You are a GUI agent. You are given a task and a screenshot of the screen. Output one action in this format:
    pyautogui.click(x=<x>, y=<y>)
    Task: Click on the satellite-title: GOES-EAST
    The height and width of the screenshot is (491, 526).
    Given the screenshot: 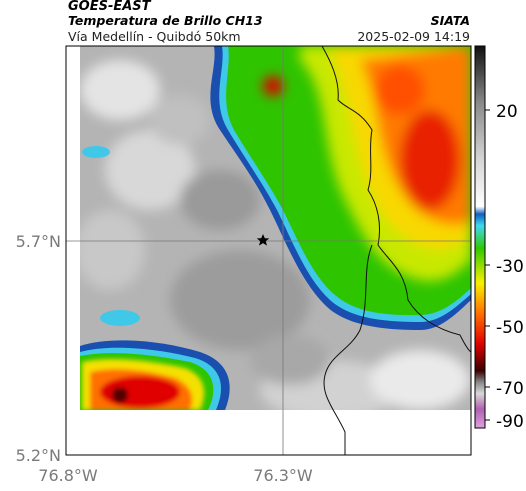 What is the action you would take?
    pyautogui.click(x=109, y=7)
    